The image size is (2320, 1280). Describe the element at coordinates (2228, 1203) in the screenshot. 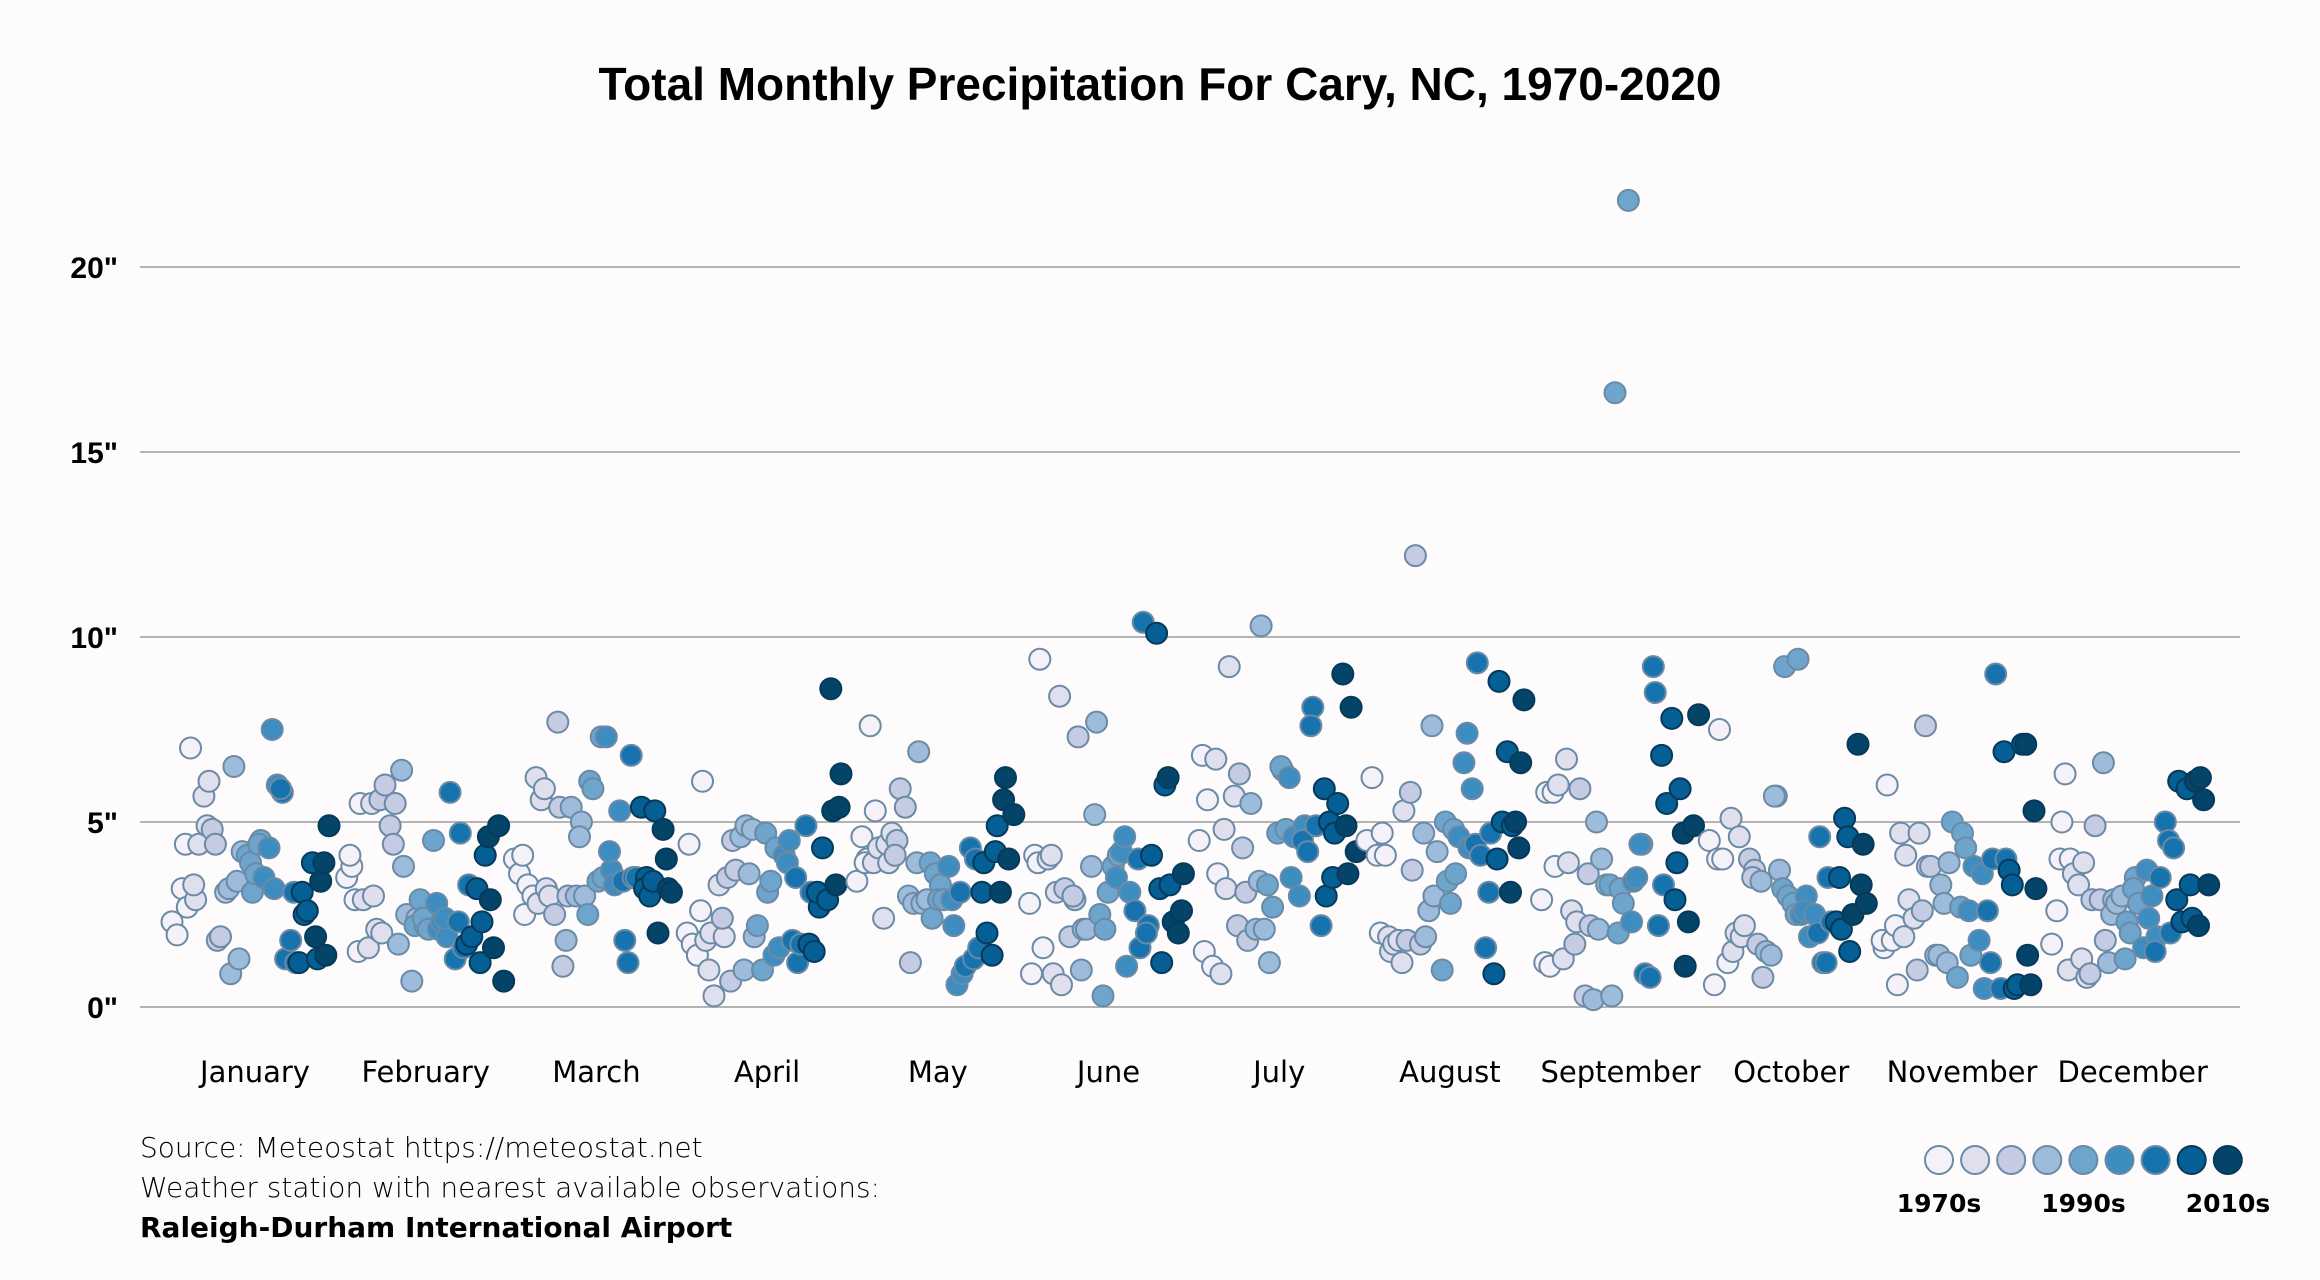

I see `legend-label: 2010s` at that location.